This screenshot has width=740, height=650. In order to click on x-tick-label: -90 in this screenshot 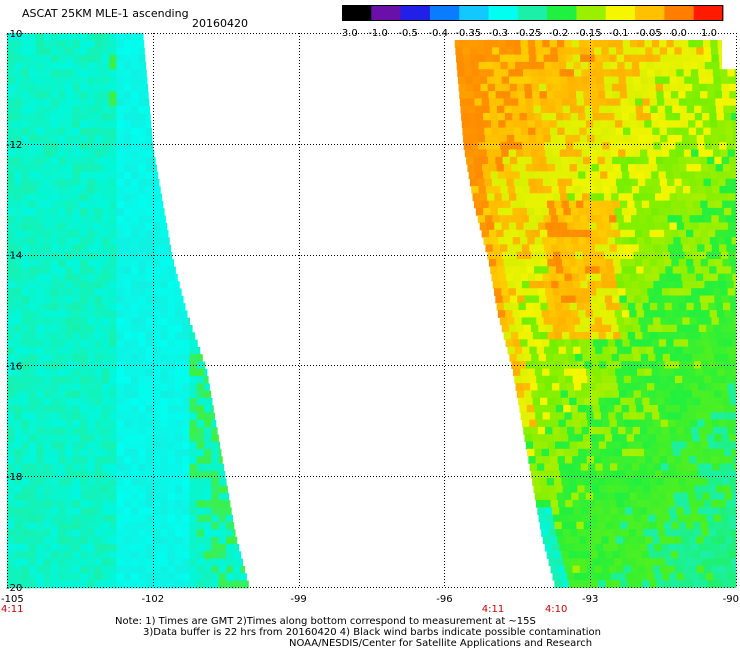, I will do `click(731, 599)`.